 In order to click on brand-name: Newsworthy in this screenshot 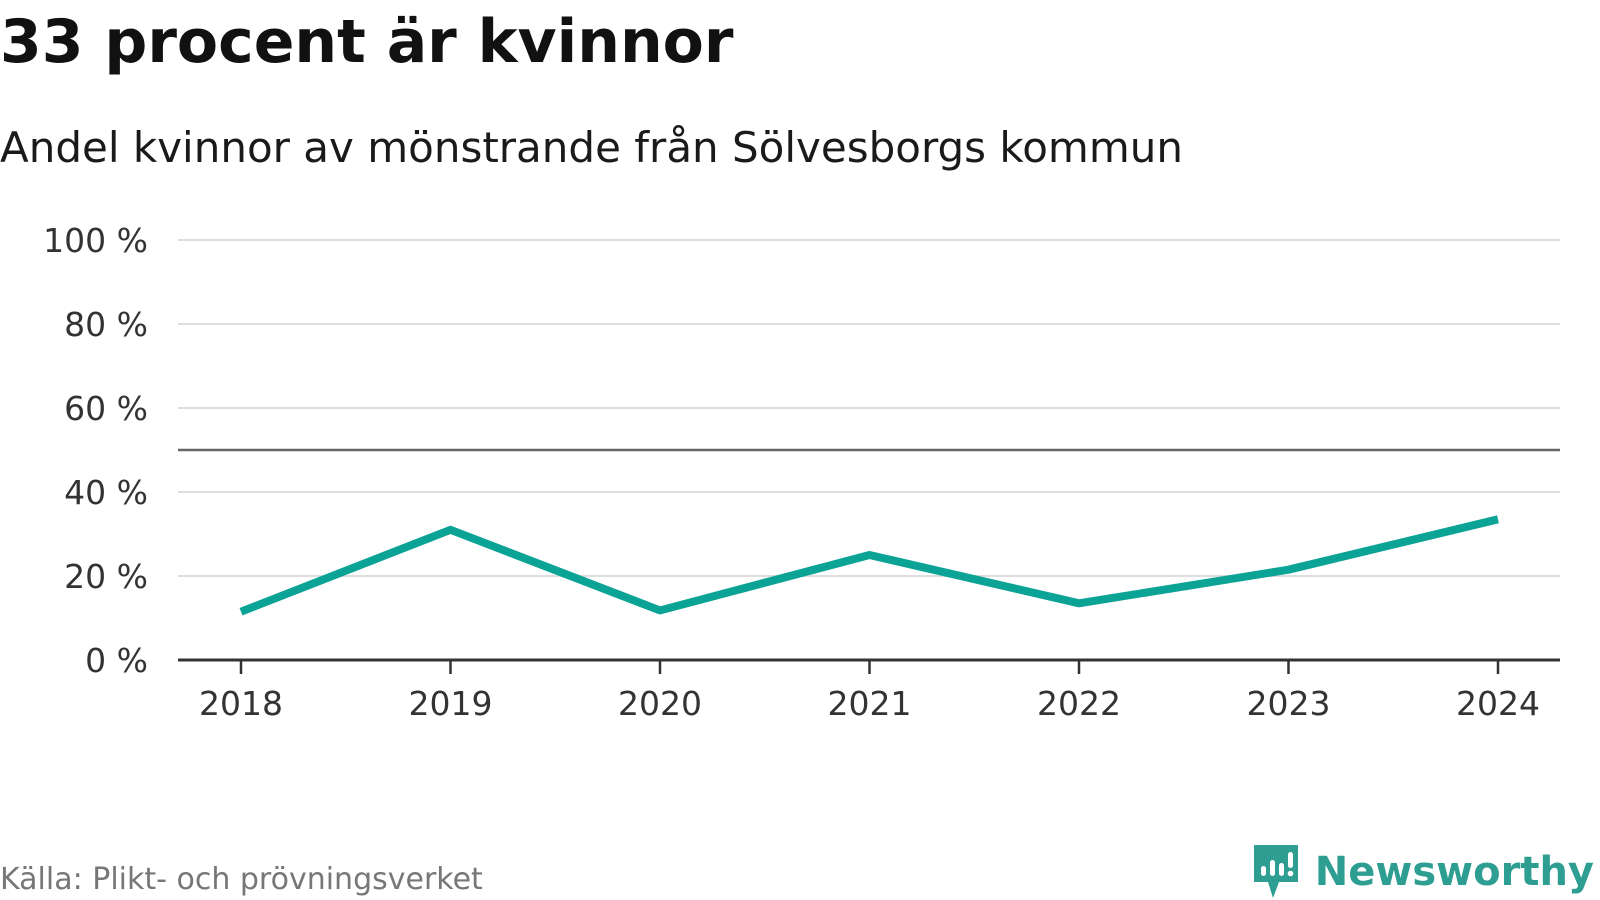, I will do `click(1454, 872)`.